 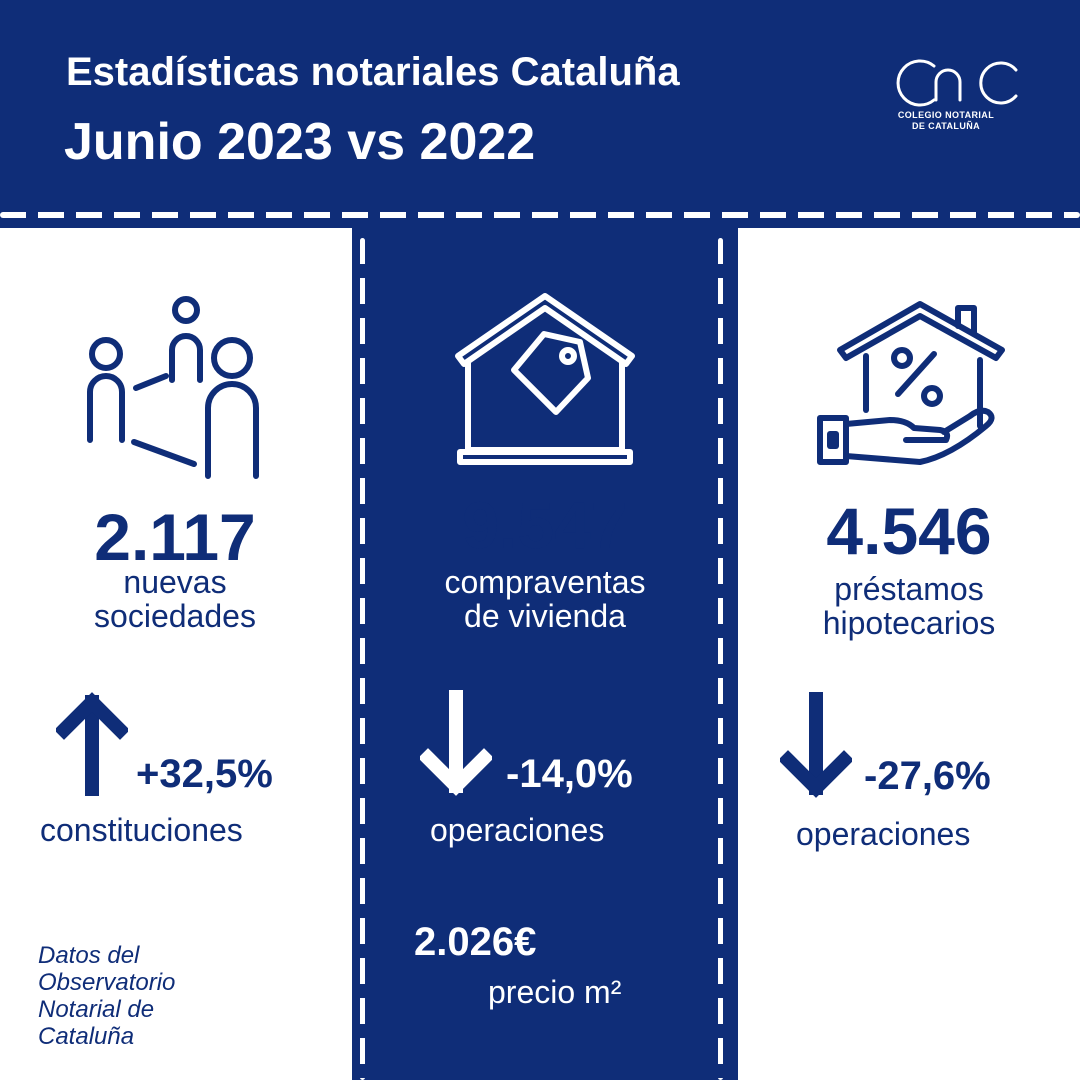 What do you see at coordinates (300, 142) in the screenshot?
I see `page-subtitle: Junio 2023 vs 2022` at bounding box center [300, 142].